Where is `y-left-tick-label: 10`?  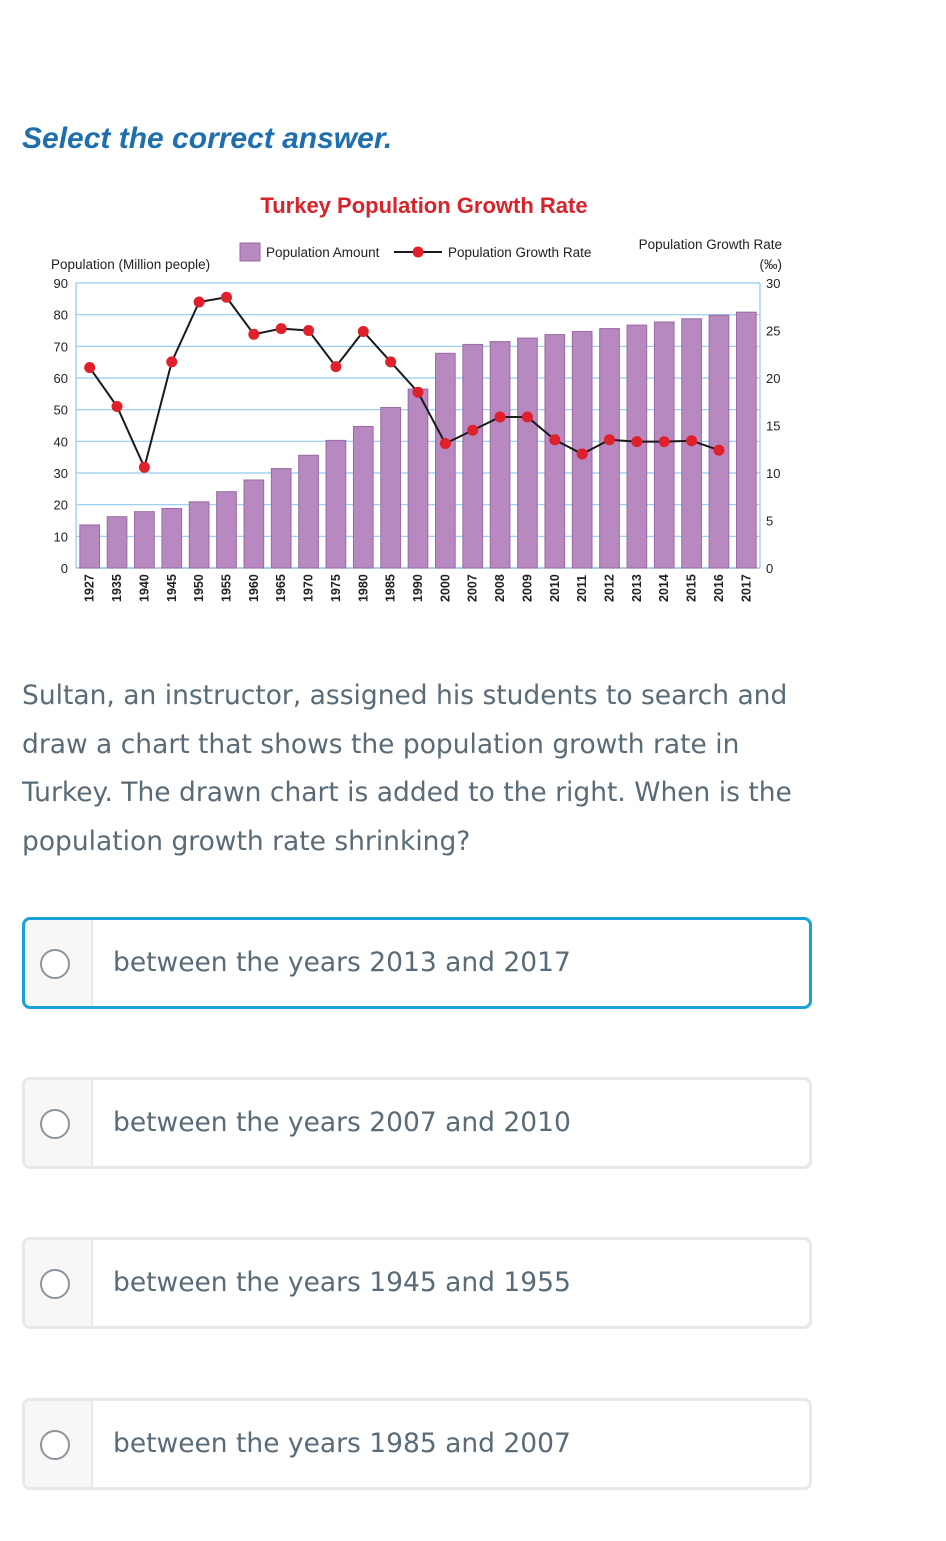
y-left-tick-label: 10 is located at coordinates (61, 536).